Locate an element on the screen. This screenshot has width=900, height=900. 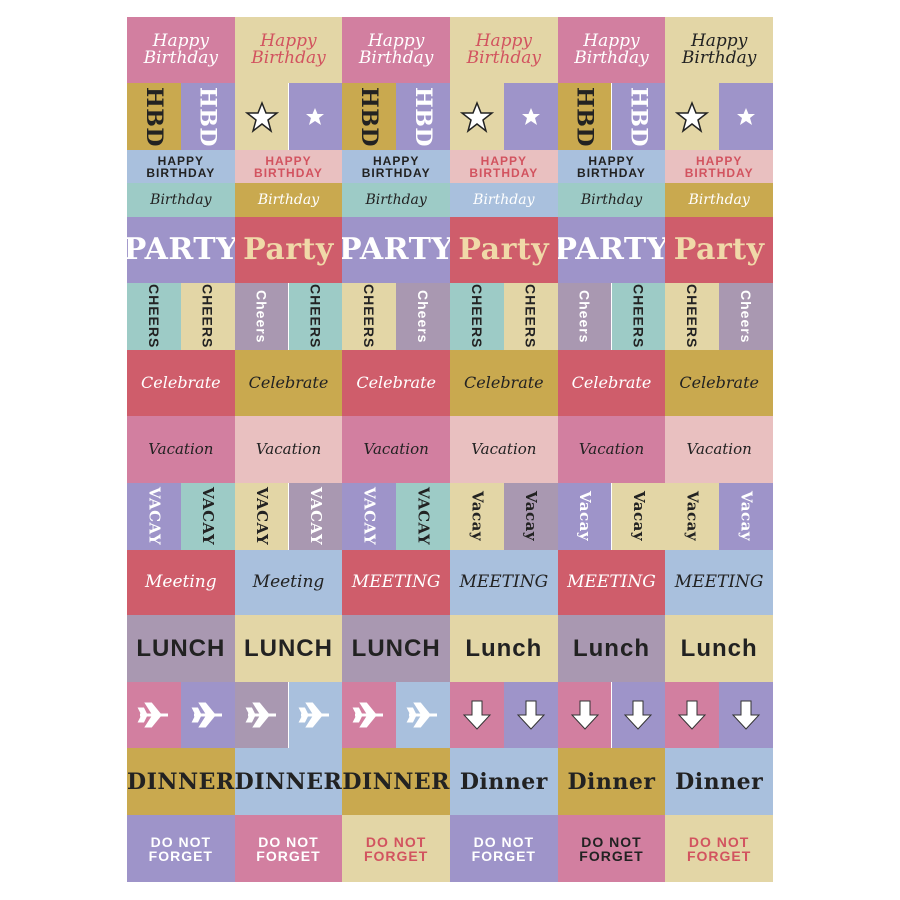
meeting-sticker: Meeting is located at coordinates (288, 582).